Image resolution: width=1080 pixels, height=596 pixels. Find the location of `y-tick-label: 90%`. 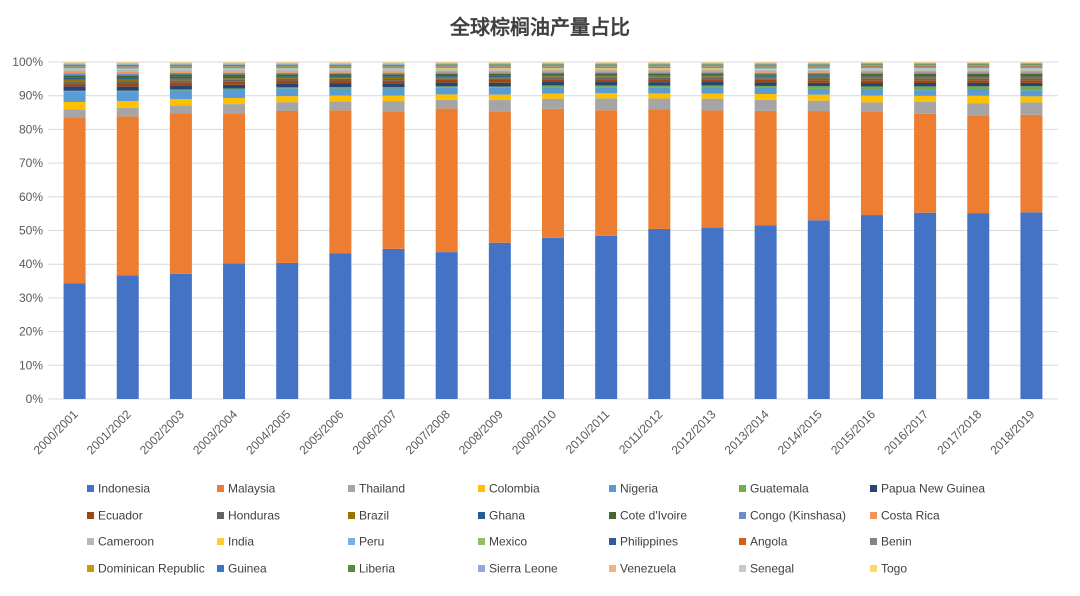

y-tick-label: 90% is located at coordinates (31, 96).